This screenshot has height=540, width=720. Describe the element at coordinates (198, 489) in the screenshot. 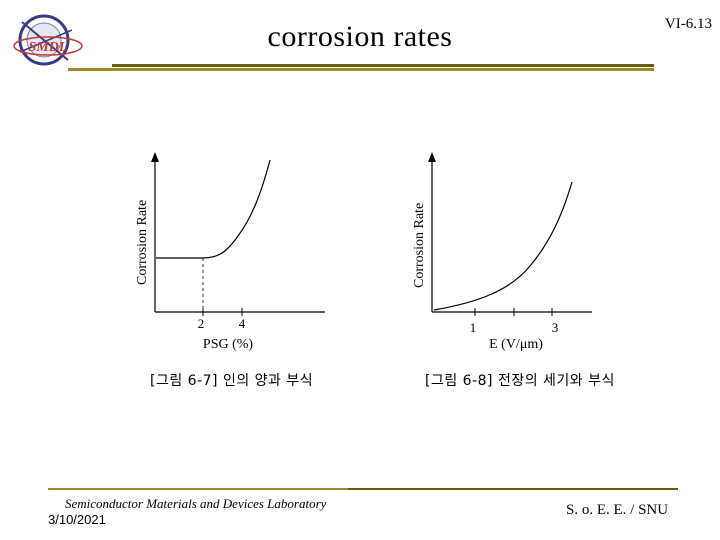

I see `footer-divider-light` at that location.